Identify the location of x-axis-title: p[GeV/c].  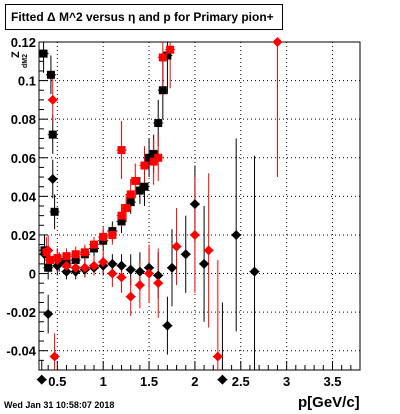
(329, 402).